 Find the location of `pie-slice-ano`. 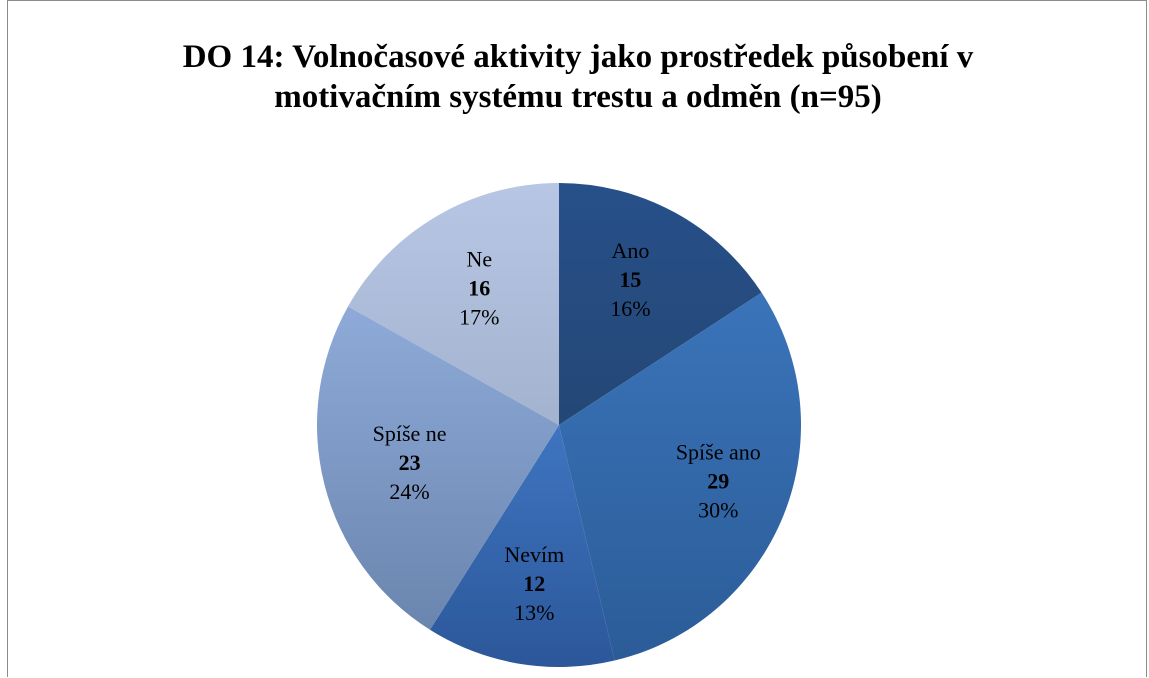

pie-slice-ano is located at coordinates (660, 304).